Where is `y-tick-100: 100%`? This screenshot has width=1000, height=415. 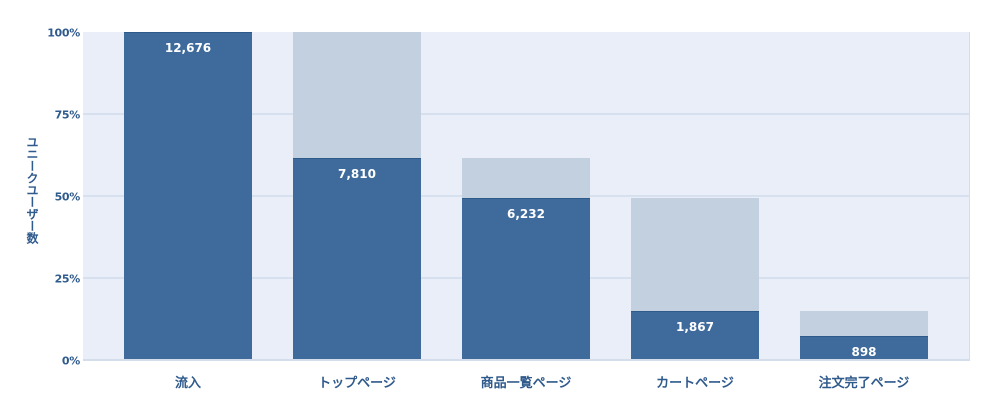 y-tick-100: 100% is located at coordinates (63, 33).